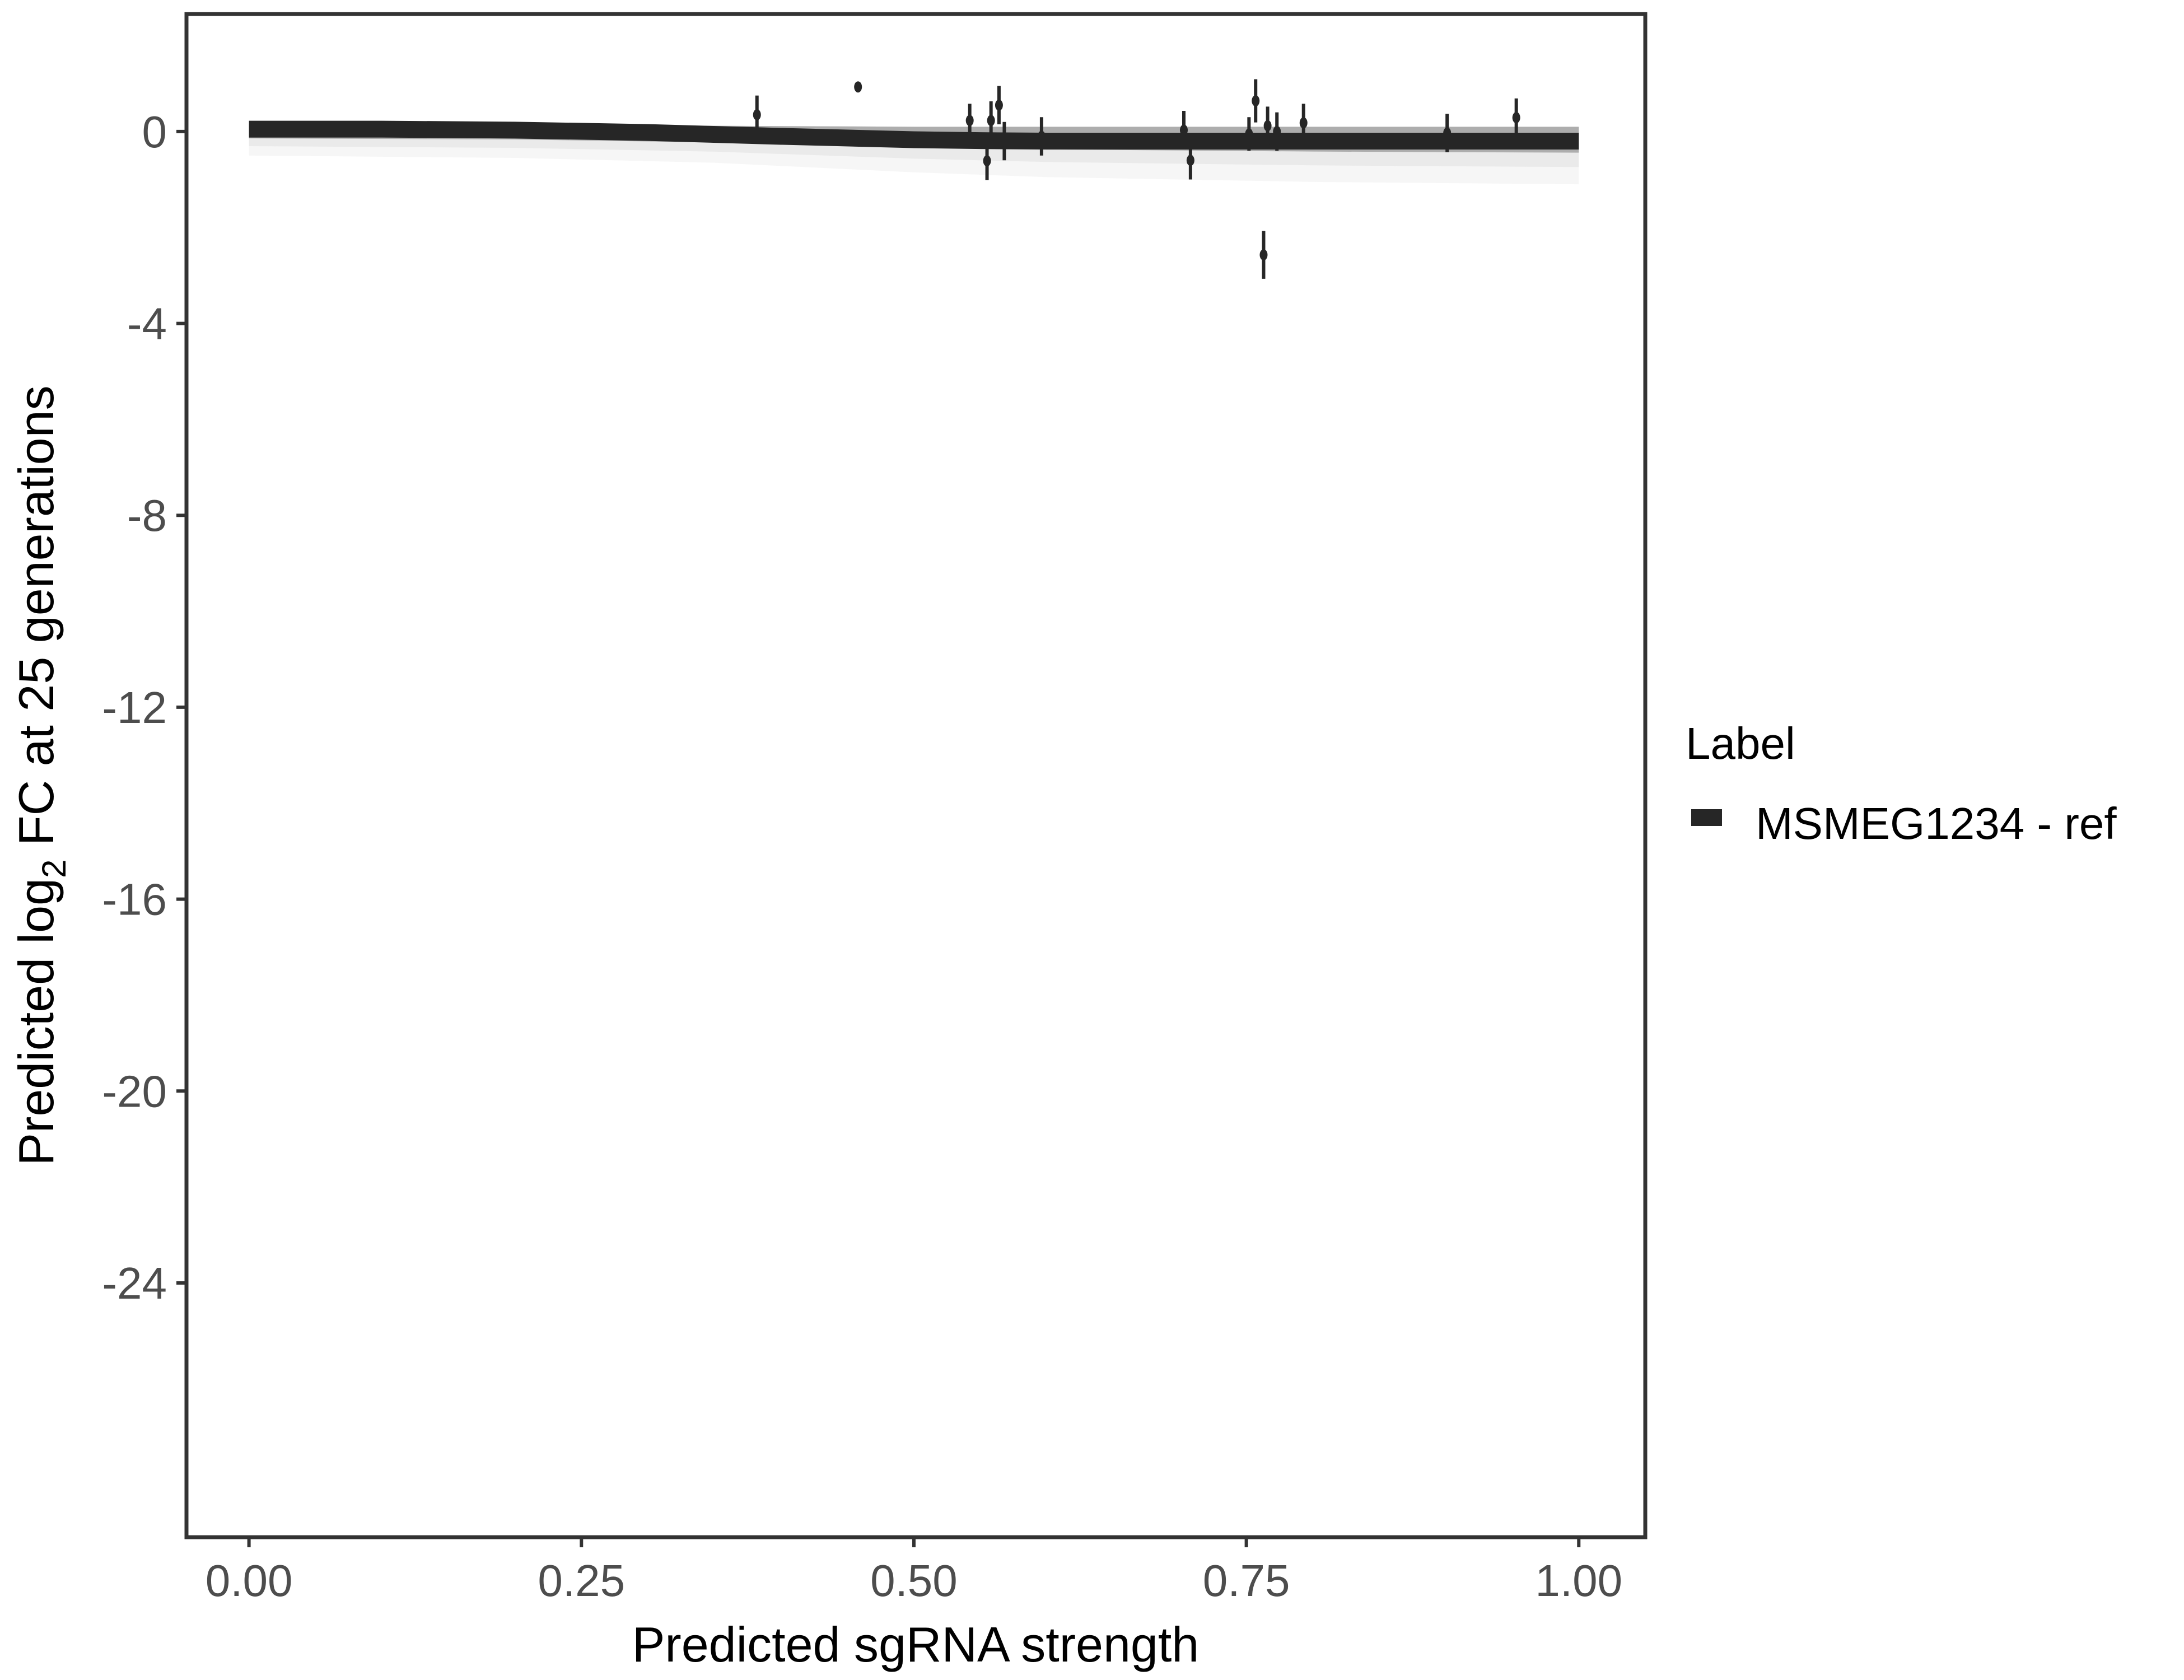  Describe the element at coordinates (1579, 1581) in the screenshot. I see `x-tick-label: 1.00` at that location.